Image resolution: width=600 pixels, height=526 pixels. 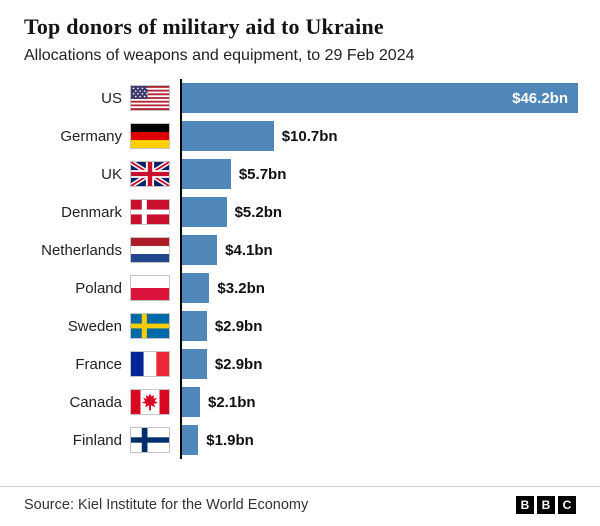 I want to click on country-label: US, so click(x=111, y=98).